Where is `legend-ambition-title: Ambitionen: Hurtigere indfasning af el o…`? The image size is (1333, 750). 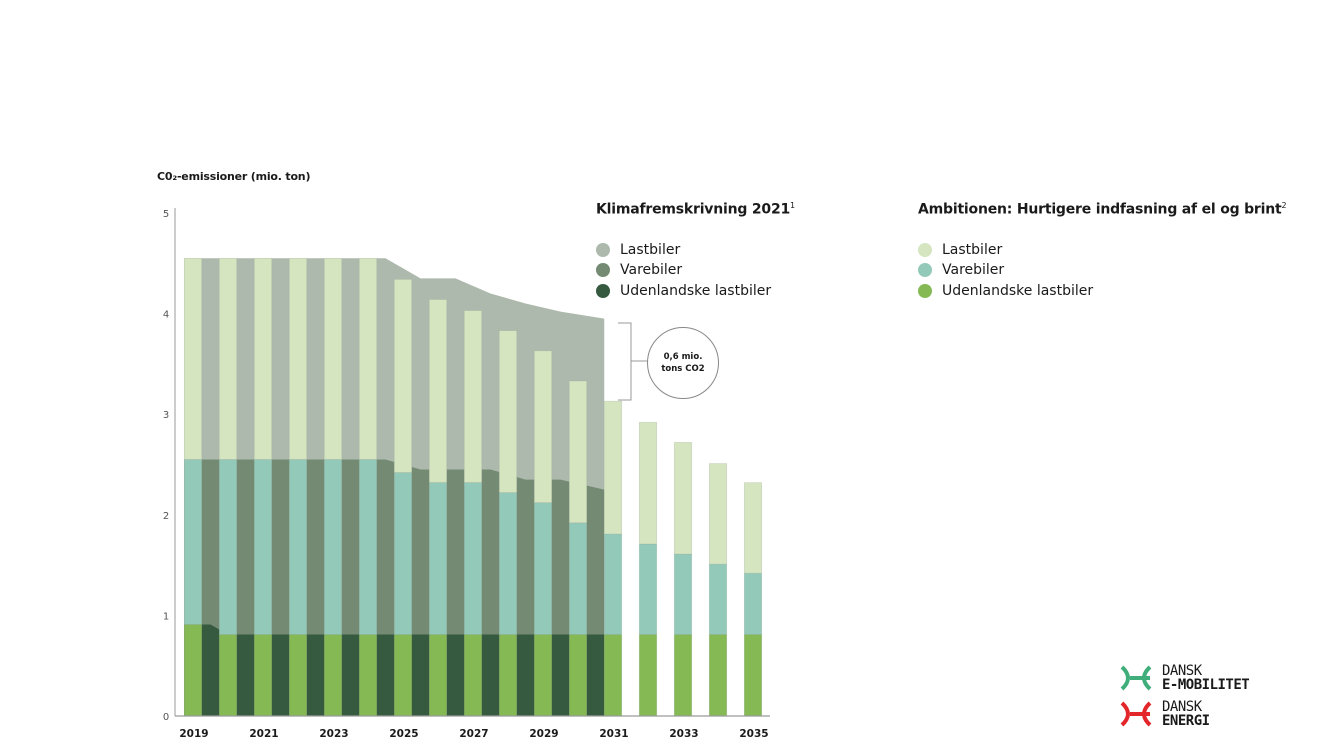 legend-ambition-title: Ambitionen: Hurtigere indfasning af el o… is located at coordinates (1102, 209).